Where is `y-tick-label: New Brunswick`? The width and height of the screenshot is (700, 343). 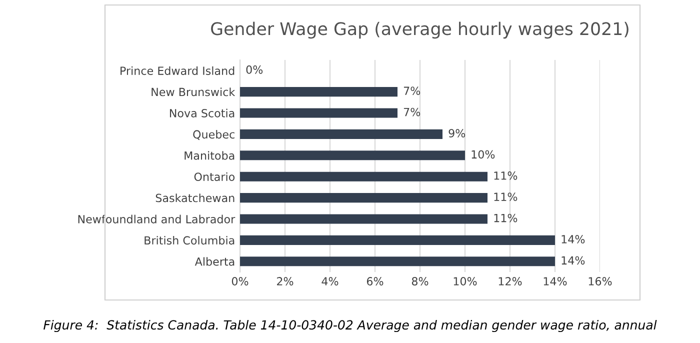
y-tick-label: New Brunswick is located at coordinates (194, 92).